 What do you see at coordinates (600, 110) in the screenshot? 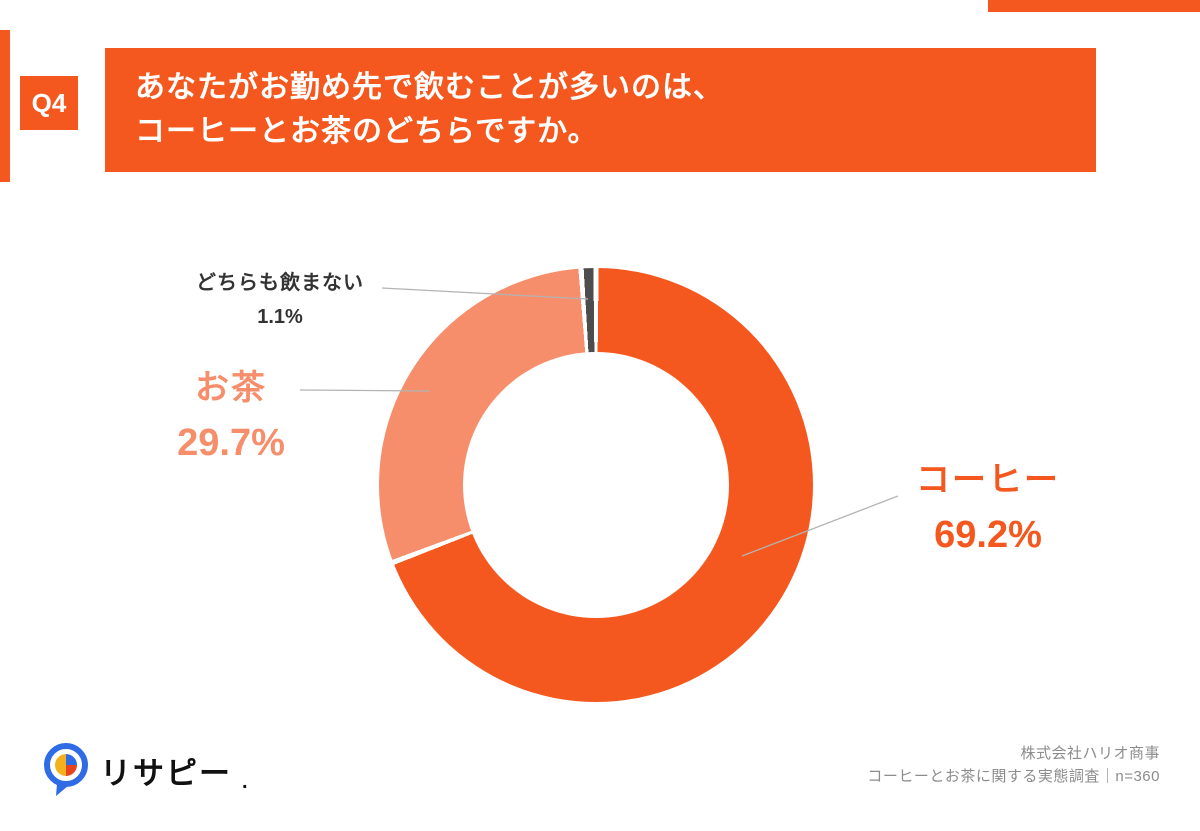
I see `question-banner: あなたがお勤め先で飲むことが多いのは、 コーヒーとお茶のどちらですか。` at bounding box center [600, 110].